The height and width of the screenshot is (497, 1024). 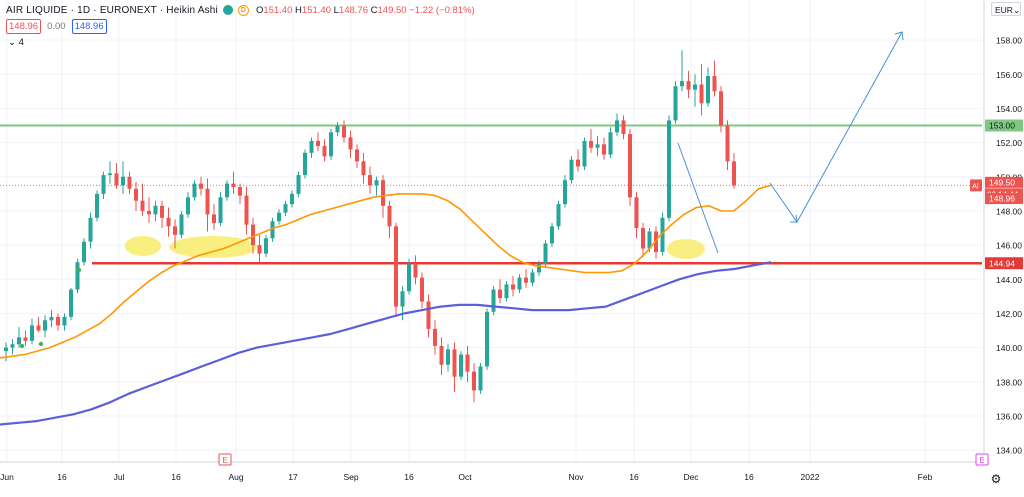 I want to click on event-marker-right-label: E, so click(x=981, y=460).